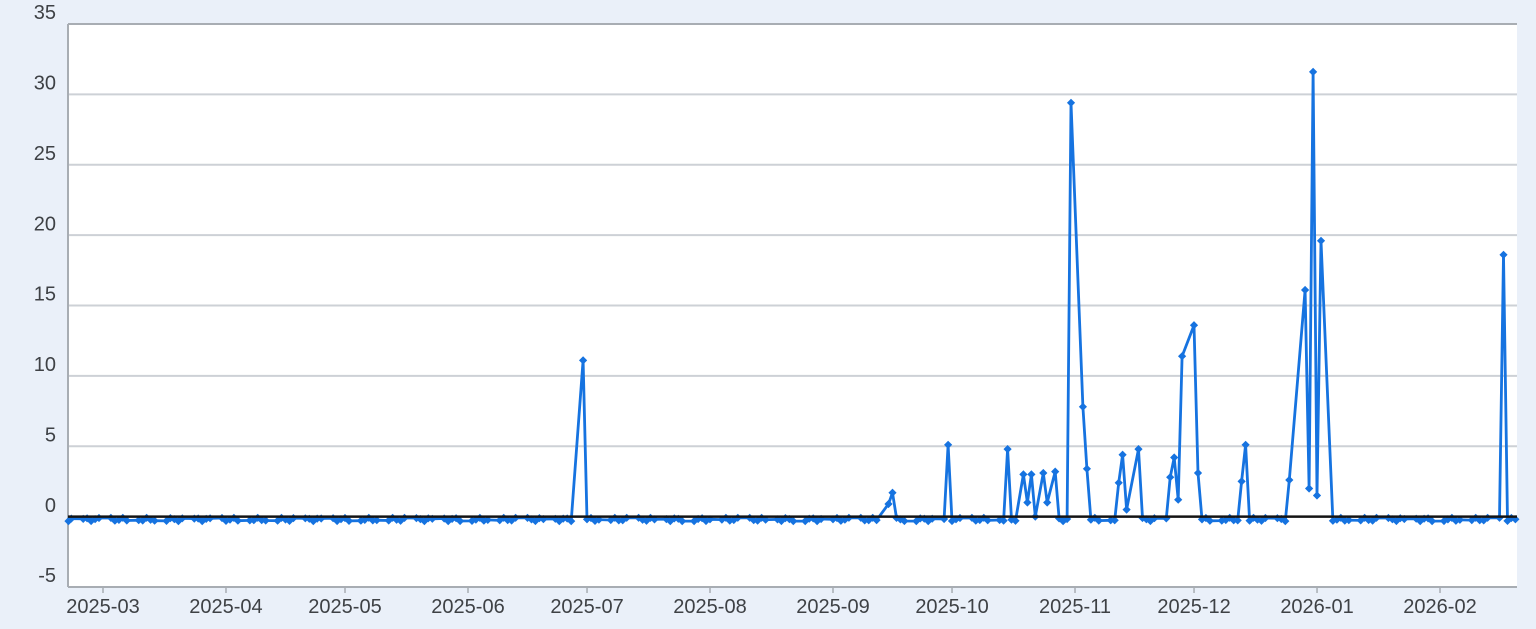 The width and height of the screenshot is (1536, 629). Describe the element at coordinates (1439, 607) in the screenshot. I see `x-tick-label: 2026-02` at that location.